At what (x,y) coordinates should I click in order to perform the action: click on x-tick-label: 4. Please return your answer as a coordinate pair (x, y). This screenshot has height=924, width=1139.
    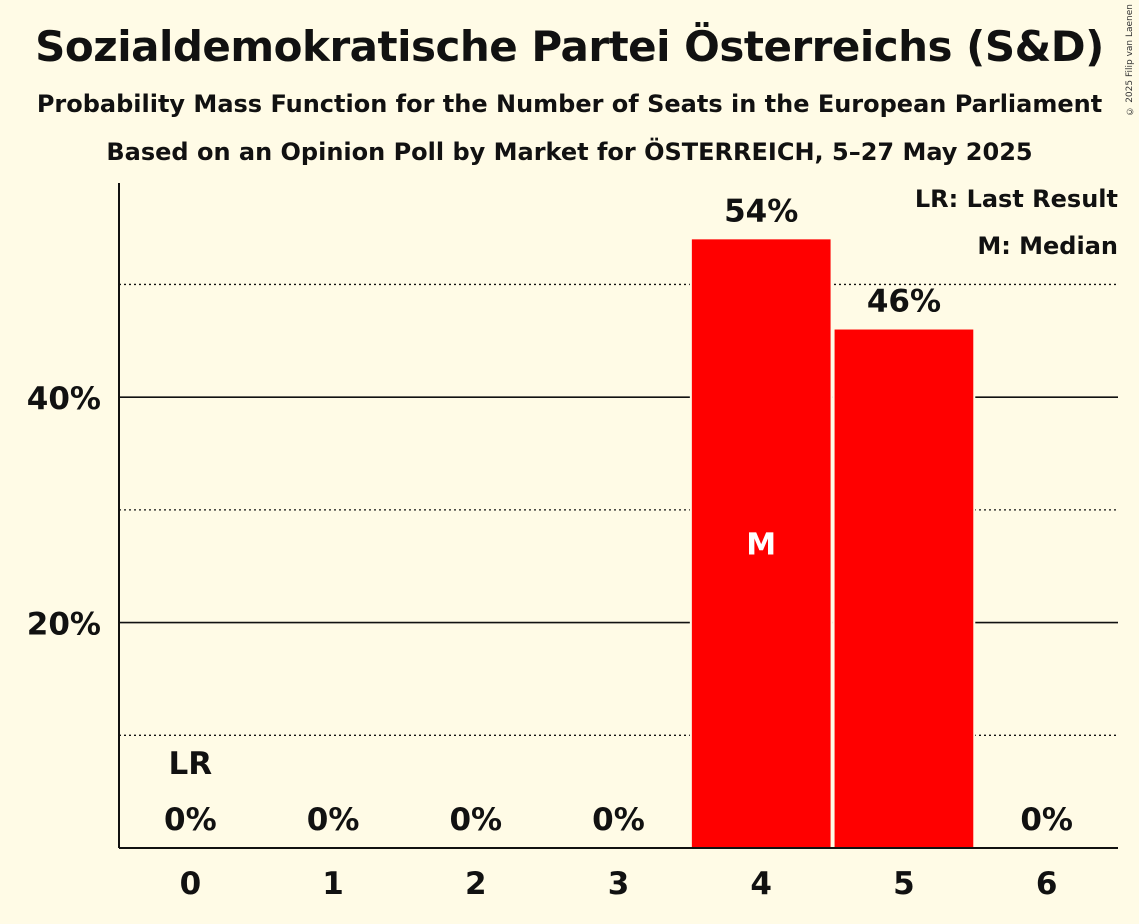
    Looking at the image, I should click on (761, 884).